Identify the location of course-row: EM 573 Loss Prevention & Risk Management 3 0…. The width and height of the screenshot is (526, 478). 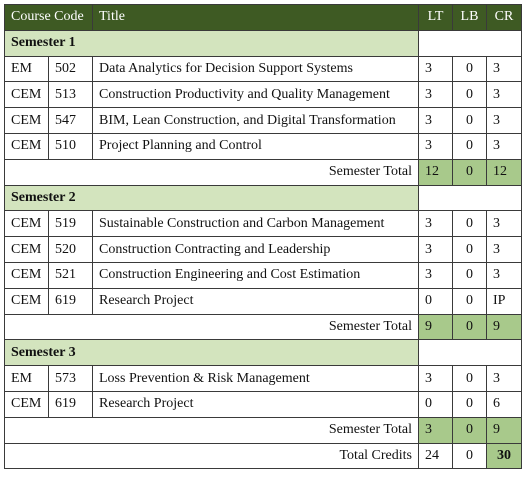
(263, 378).